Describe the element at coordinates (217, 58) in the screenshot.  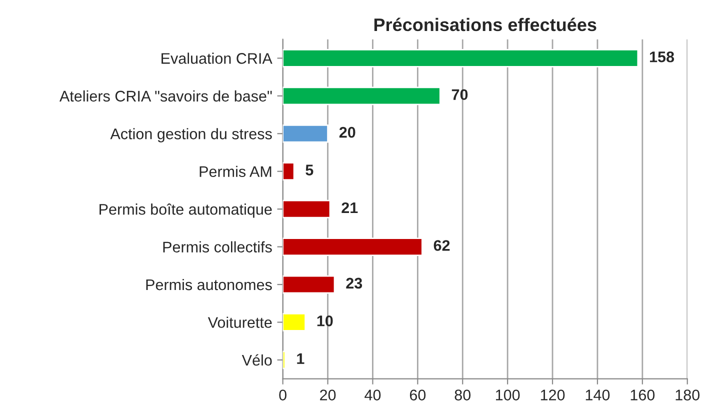
I see `y-tick-label: Evaluation CRIA` at that location.